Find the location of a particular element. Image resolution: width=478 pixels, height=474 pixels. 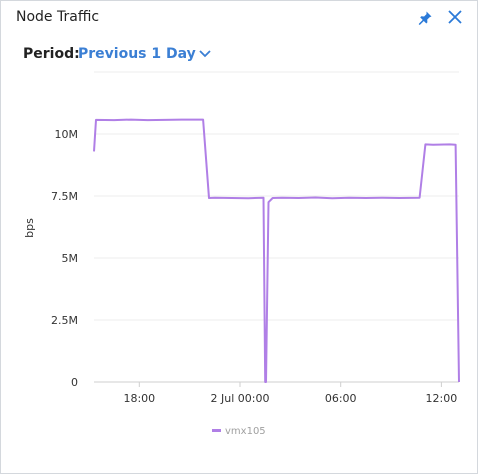

legend-swatch is located at coordinates (216, 430).